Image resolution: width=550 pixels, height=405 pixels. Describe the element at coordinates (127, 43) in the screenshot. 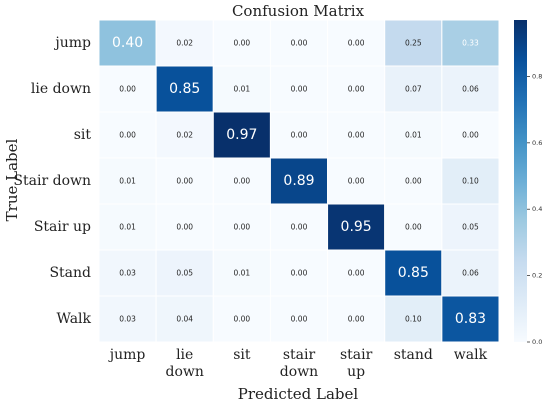

I see `cell-value-label: 0.40` at that location.